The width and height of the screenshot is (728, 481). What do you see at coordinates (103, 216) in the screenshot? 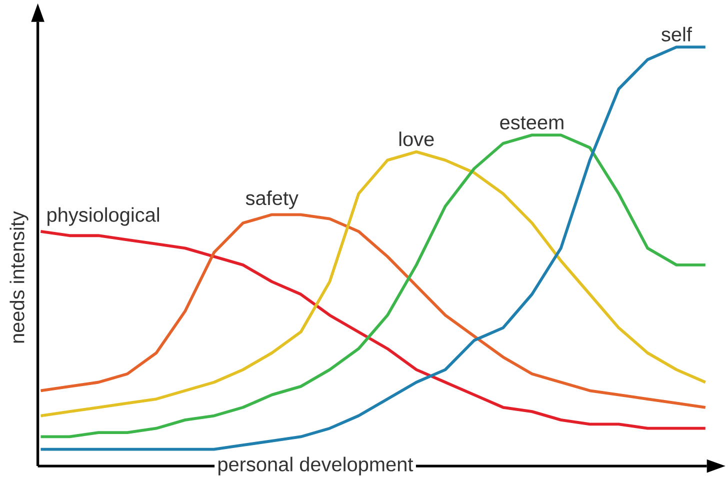
I see `series-label: physiological` at bounding box center [103, 216].